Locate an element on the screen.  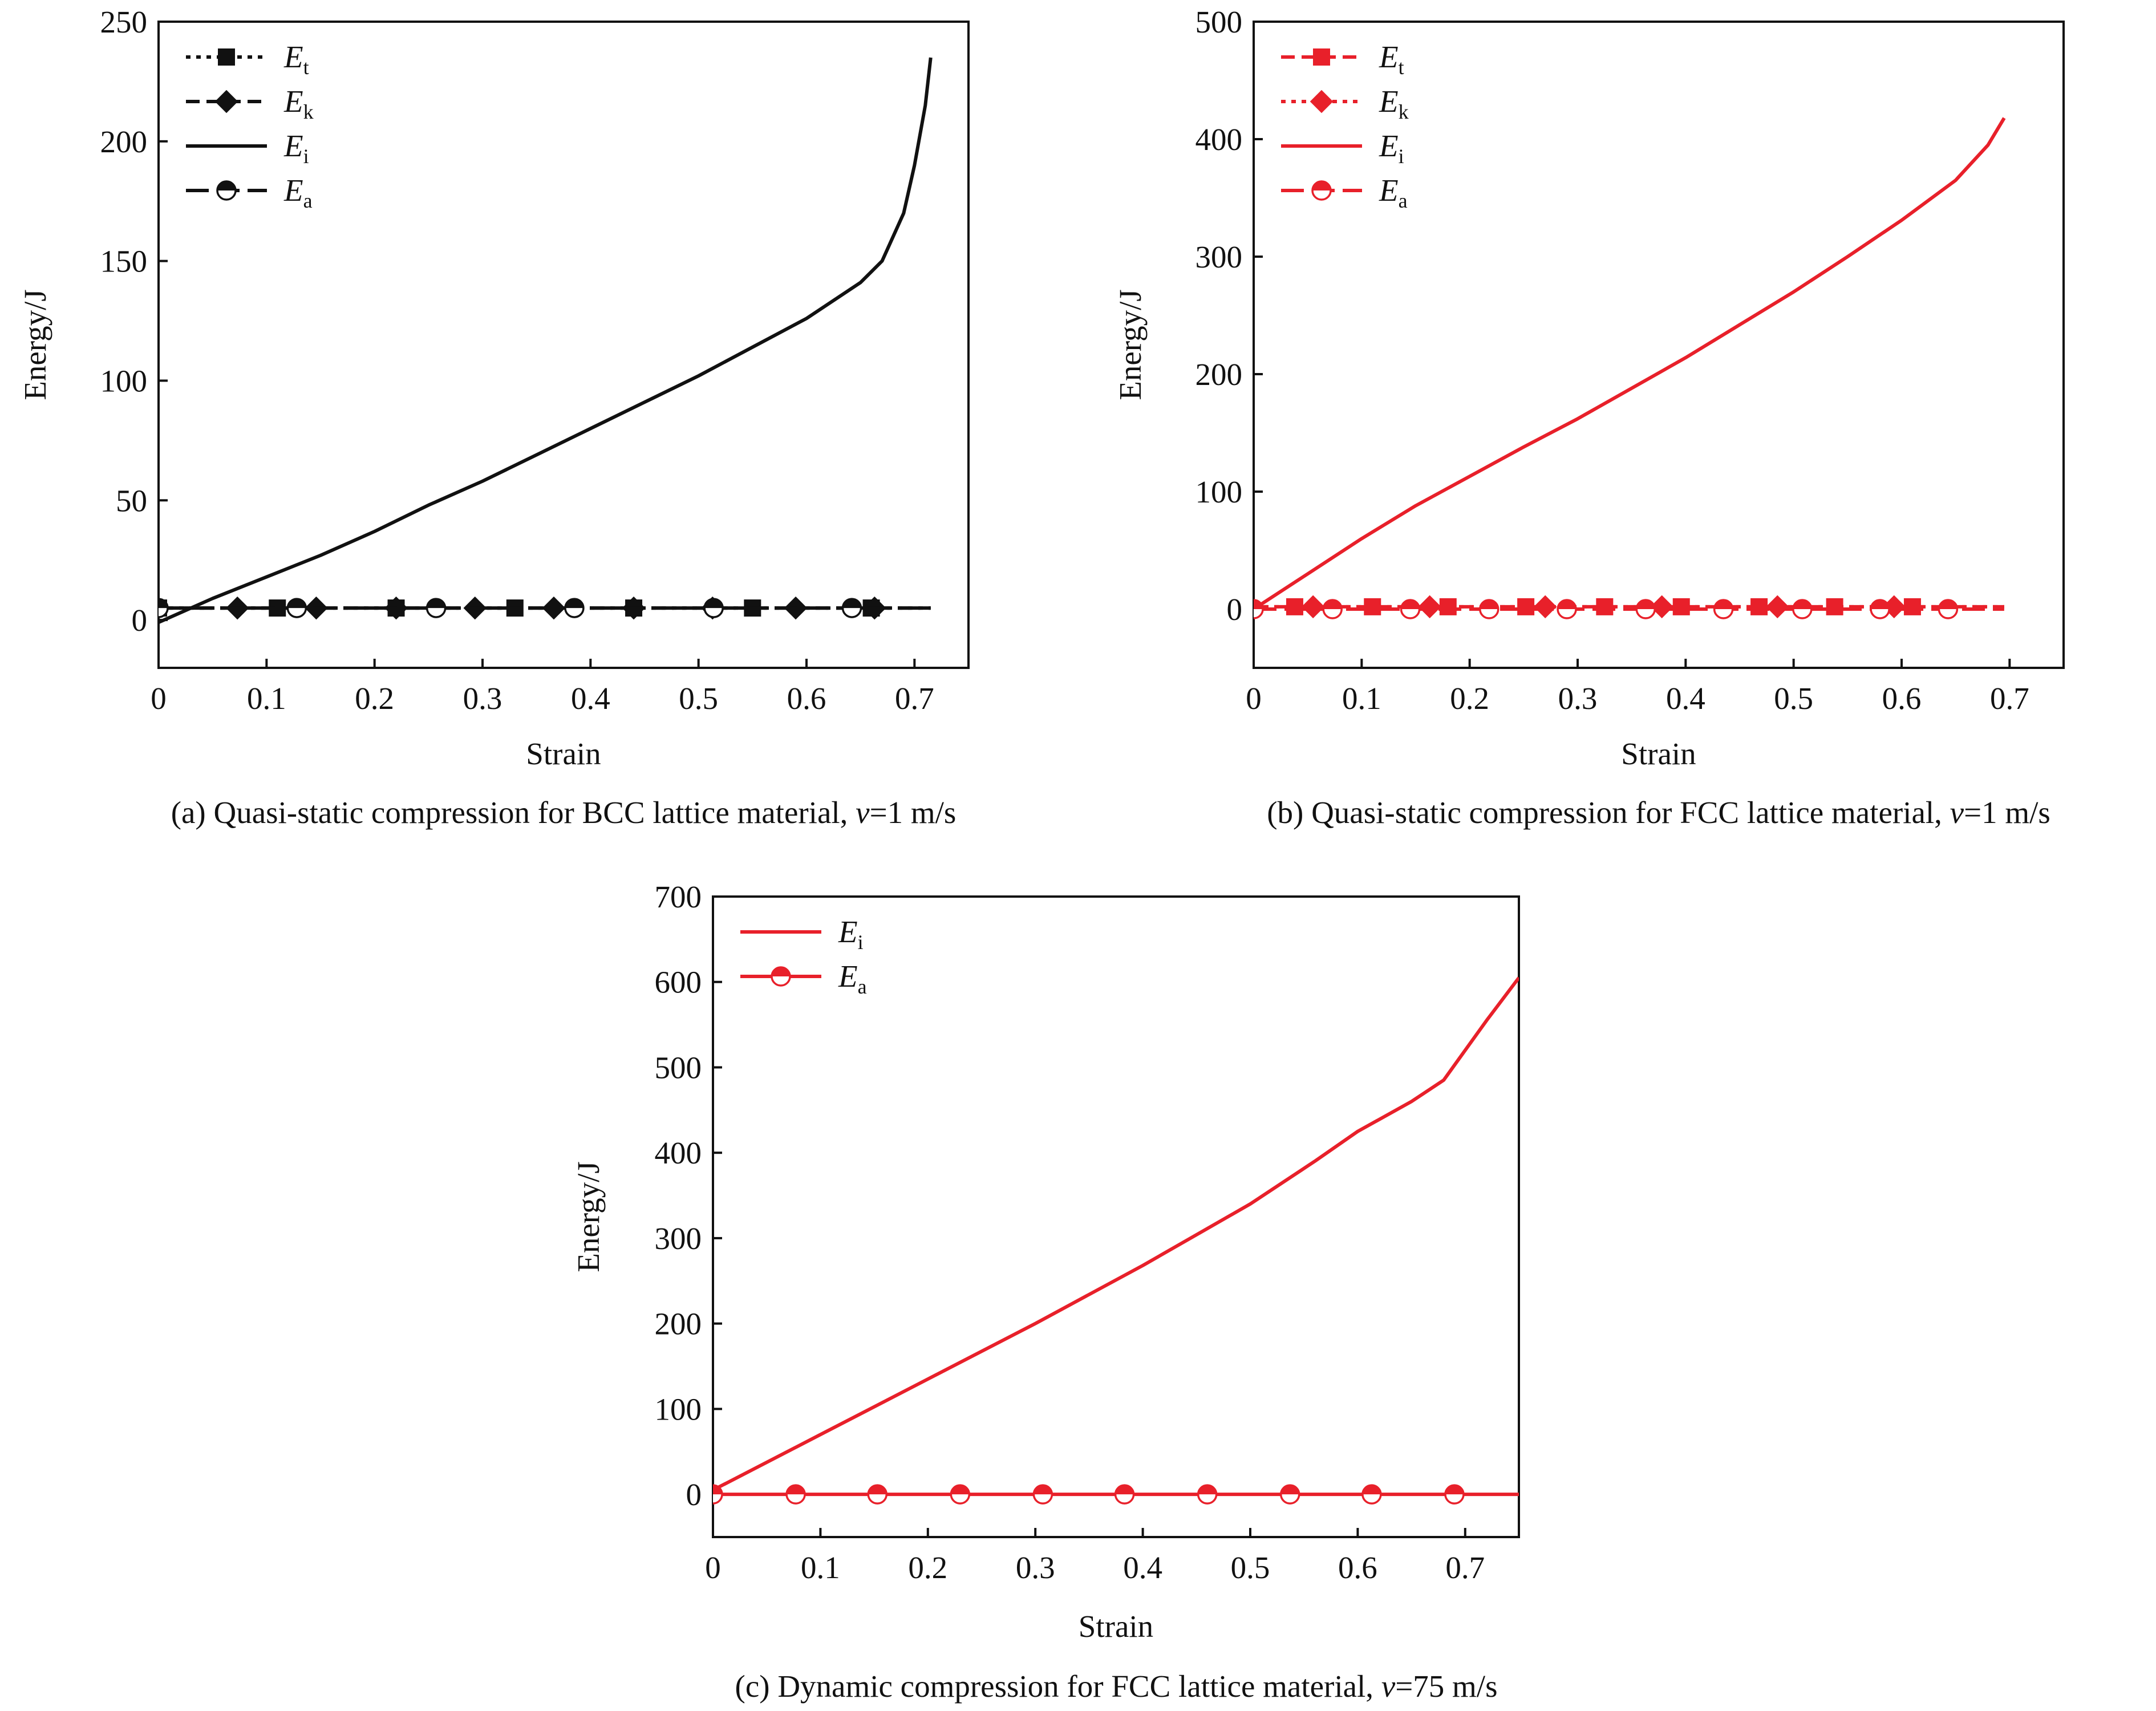
x-tick-label: 0 is located at coordinates (713, 1567).